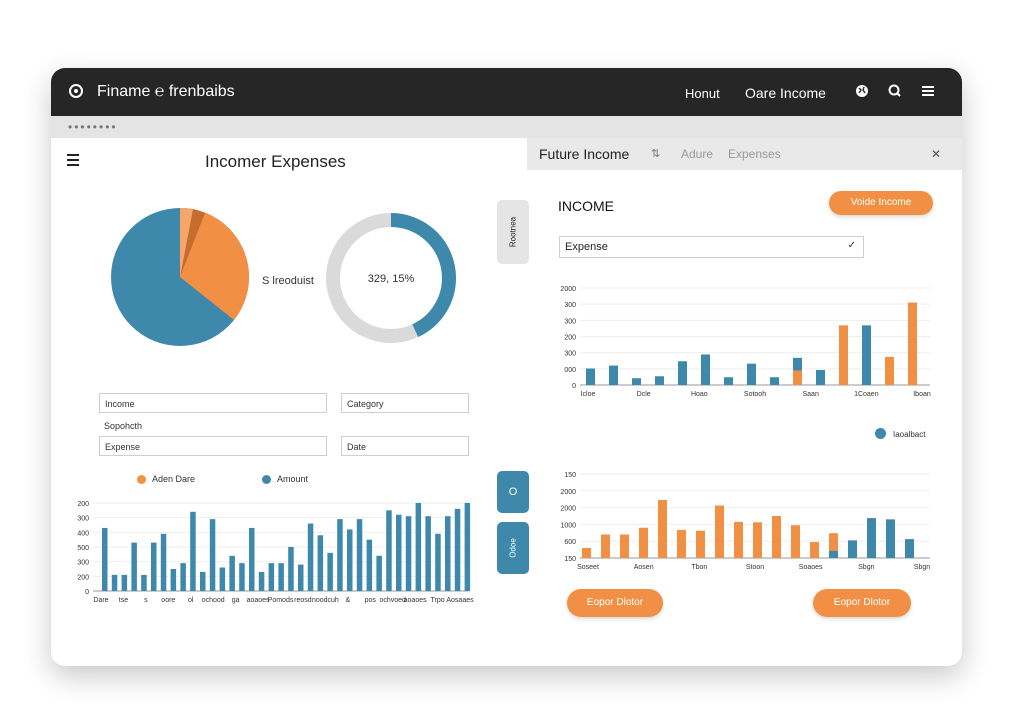 The image size is (1024, 717). I want to click on chevron-down-icon: ✓, so click(851, 245).